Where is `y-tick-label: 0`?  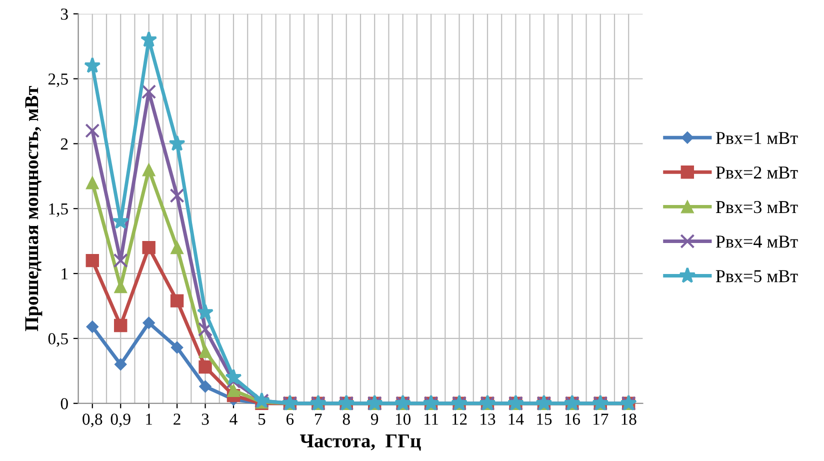 y-tick-label: 0 is located at coordinates (64, 404).